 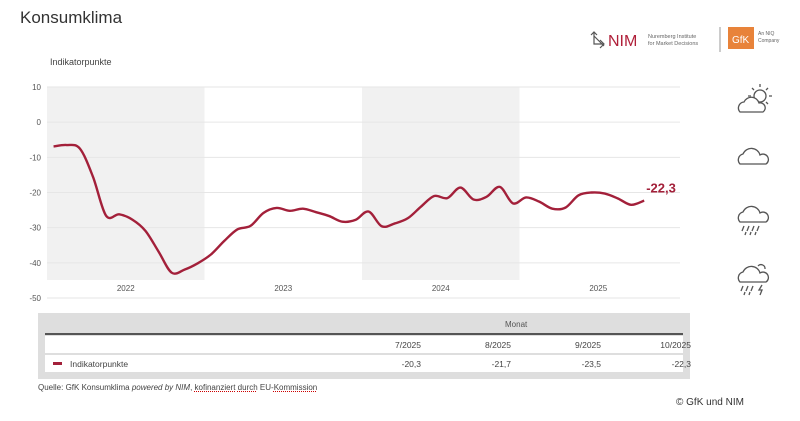 I want to click on column-header: 8/2025, so click(x=498, y=345).